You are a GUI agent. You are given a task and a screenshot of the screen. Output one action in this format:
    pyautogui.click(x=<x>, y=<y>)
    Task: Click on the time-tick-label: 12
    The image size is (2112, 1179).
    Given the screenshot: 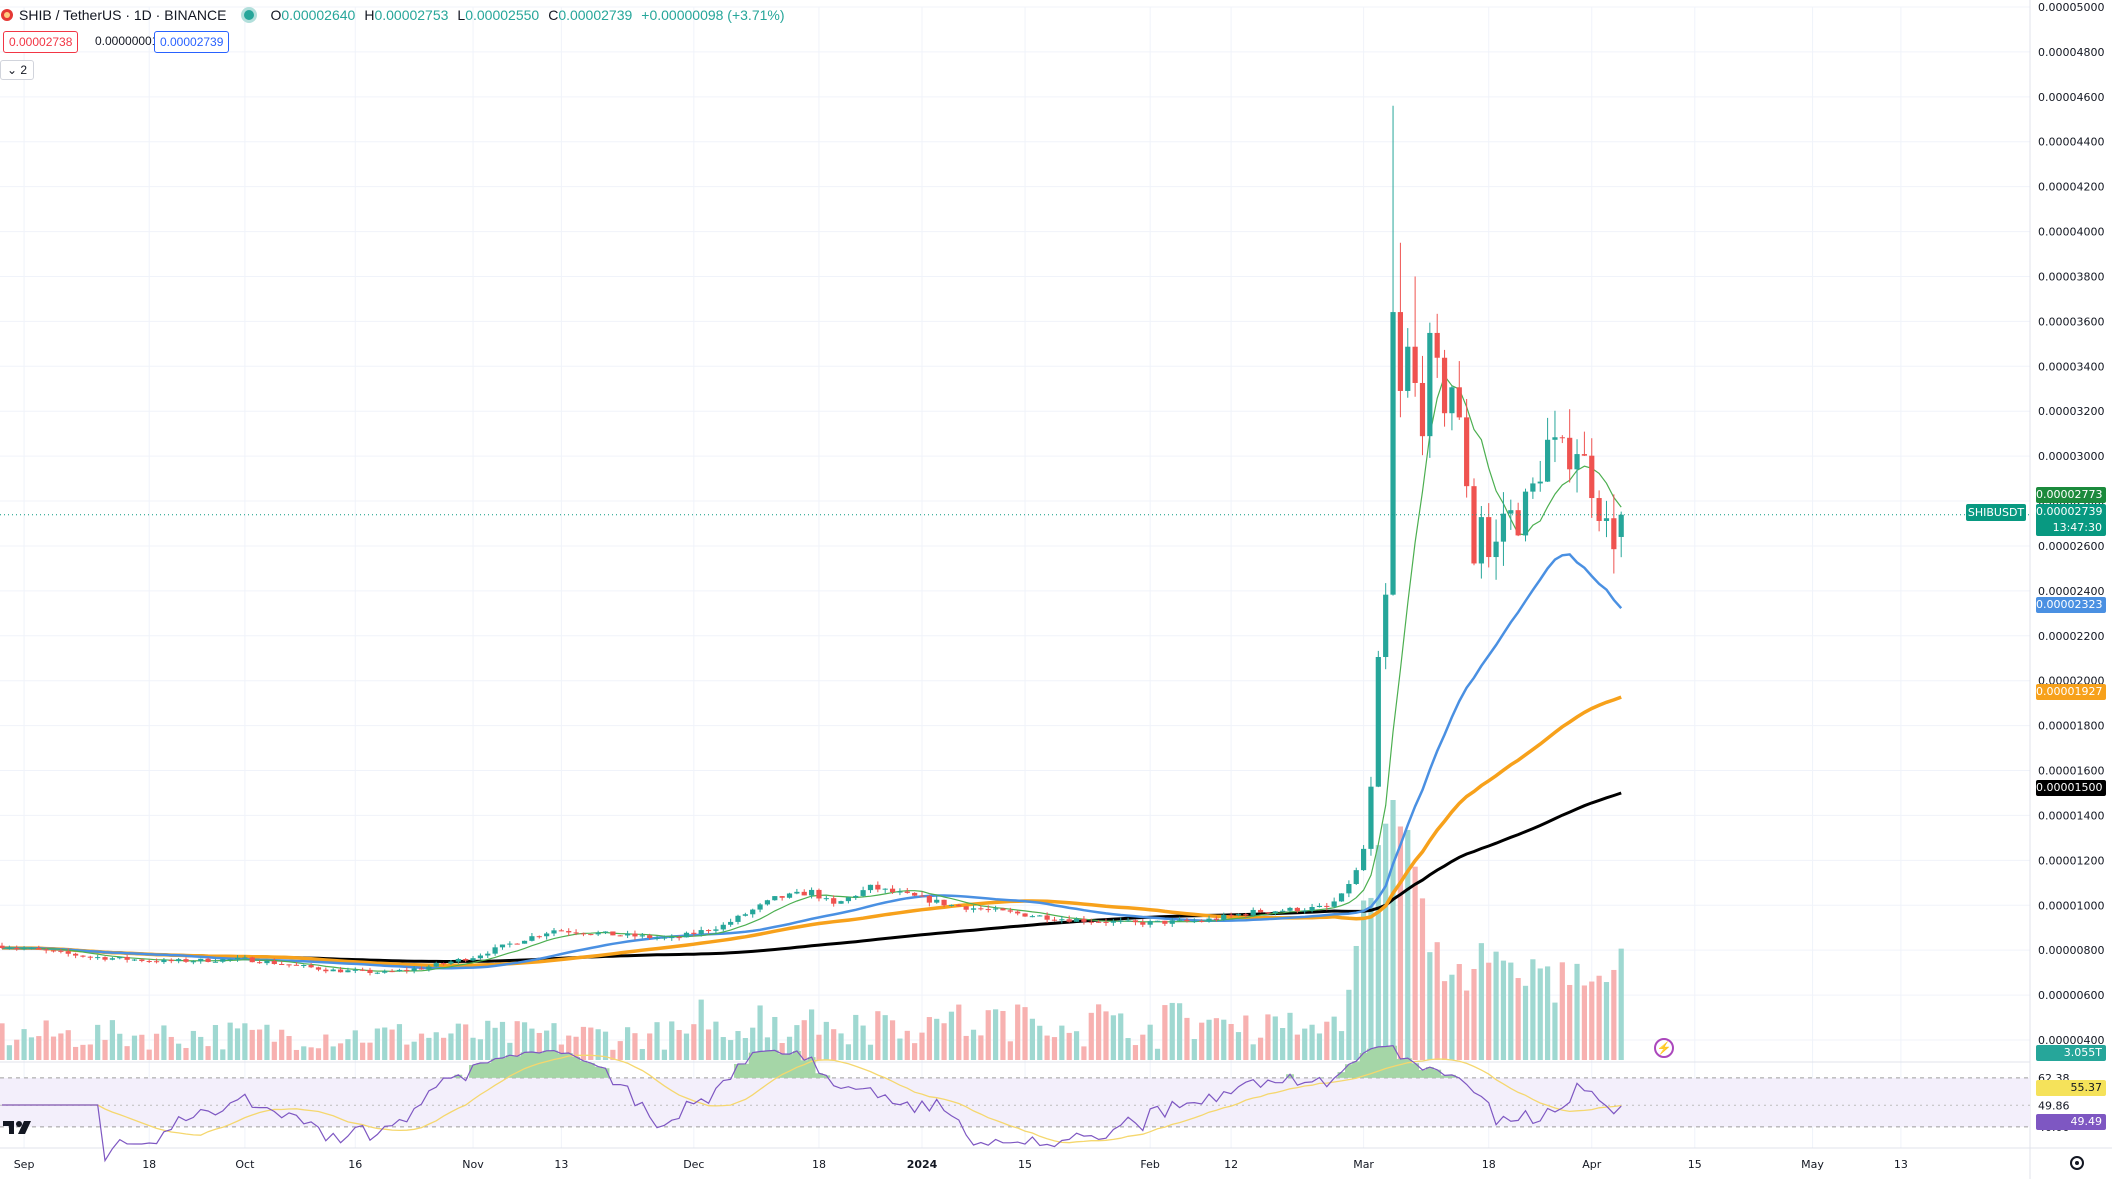 What is the action you would take?
    pyautogui.click(x=1231, y=1164)
    